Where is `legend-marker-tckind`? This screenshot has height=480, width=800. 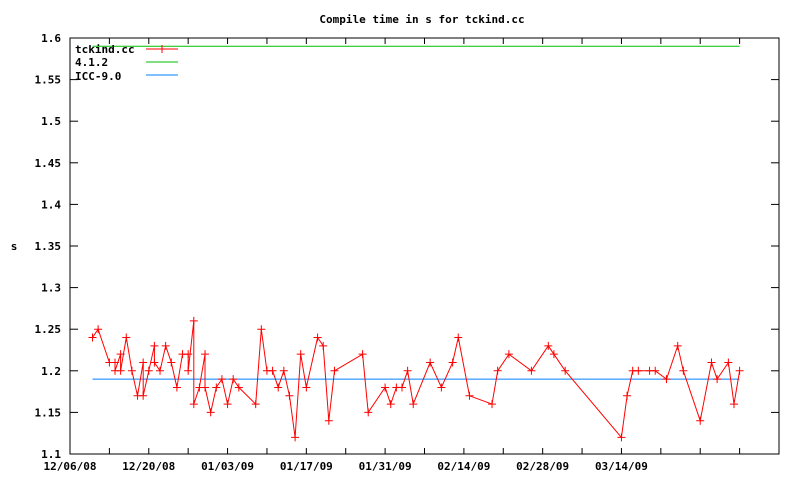 legend-marker-tckind is located at coordinates (162, 49).